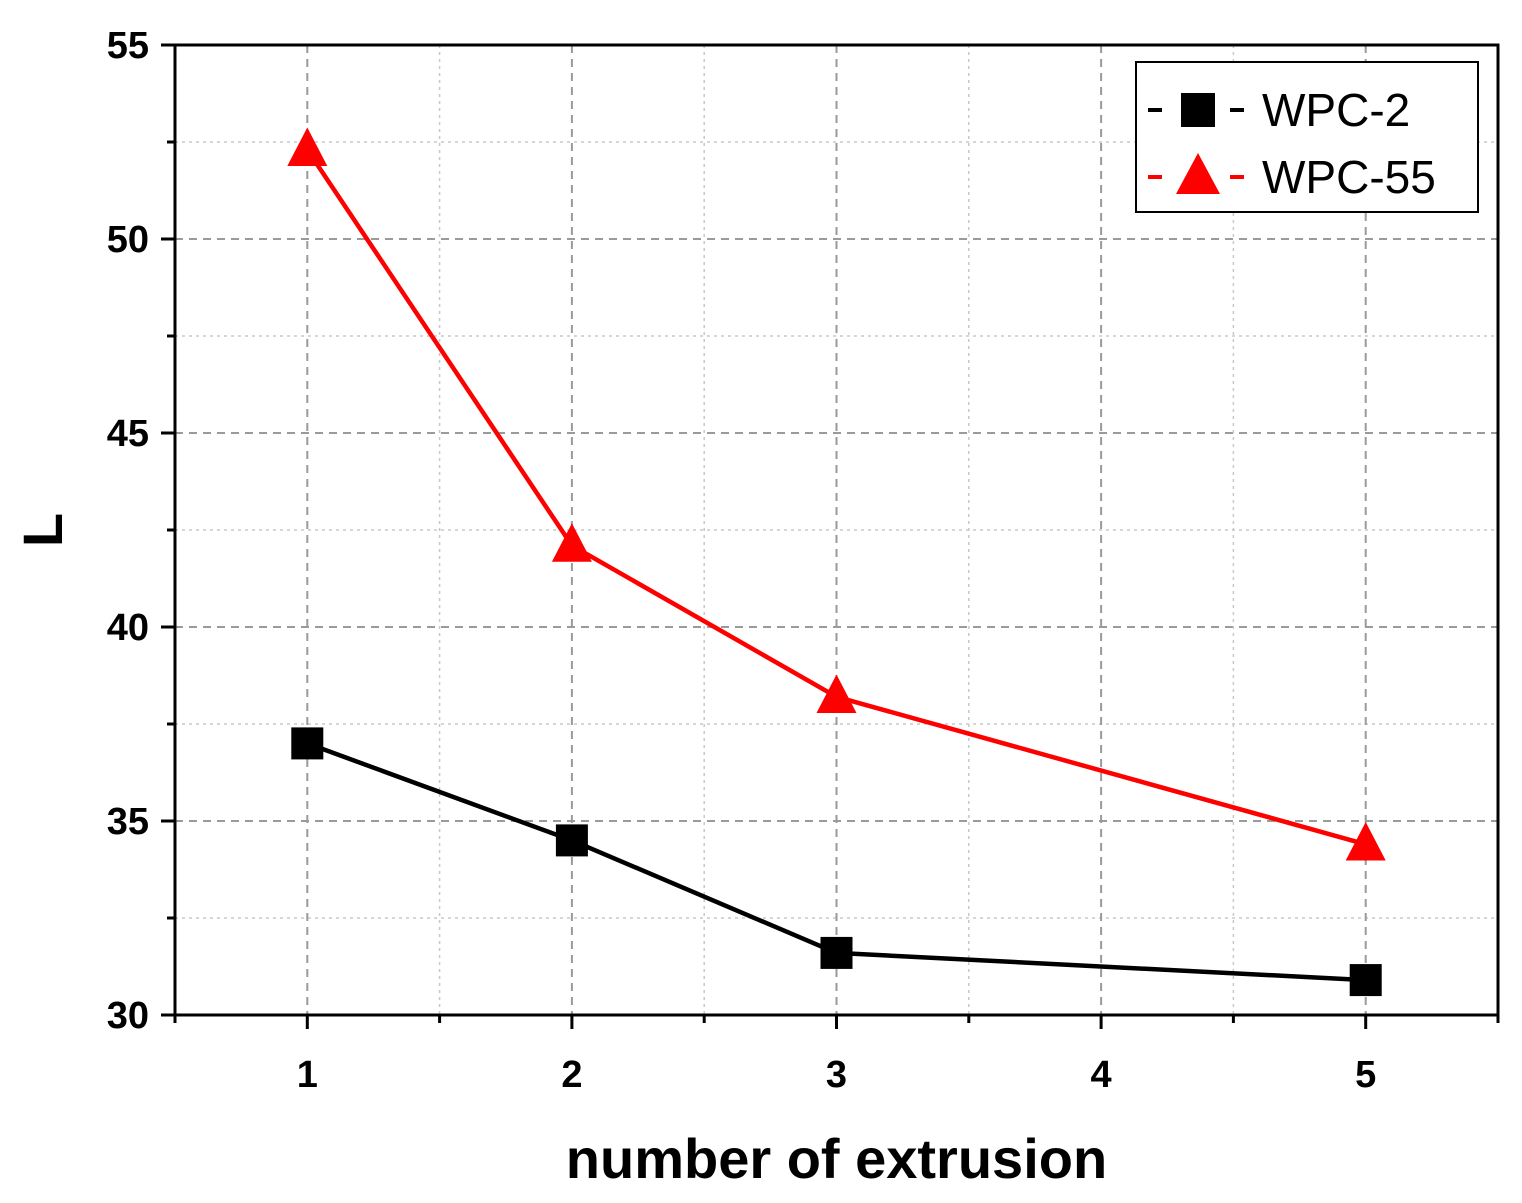  What do you see at coordinates (836, 1158) in the screenshot?
I see `x-axis-title: number of extrusion` at bounding box center [836, 1158].